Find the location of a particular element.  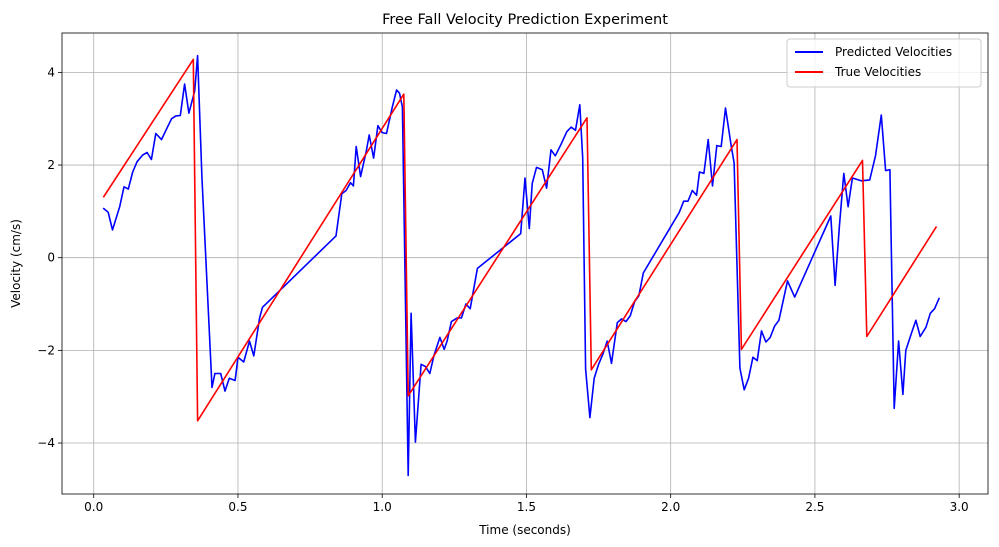

y-tick-label: −2 is located at coordinates (46, 350).